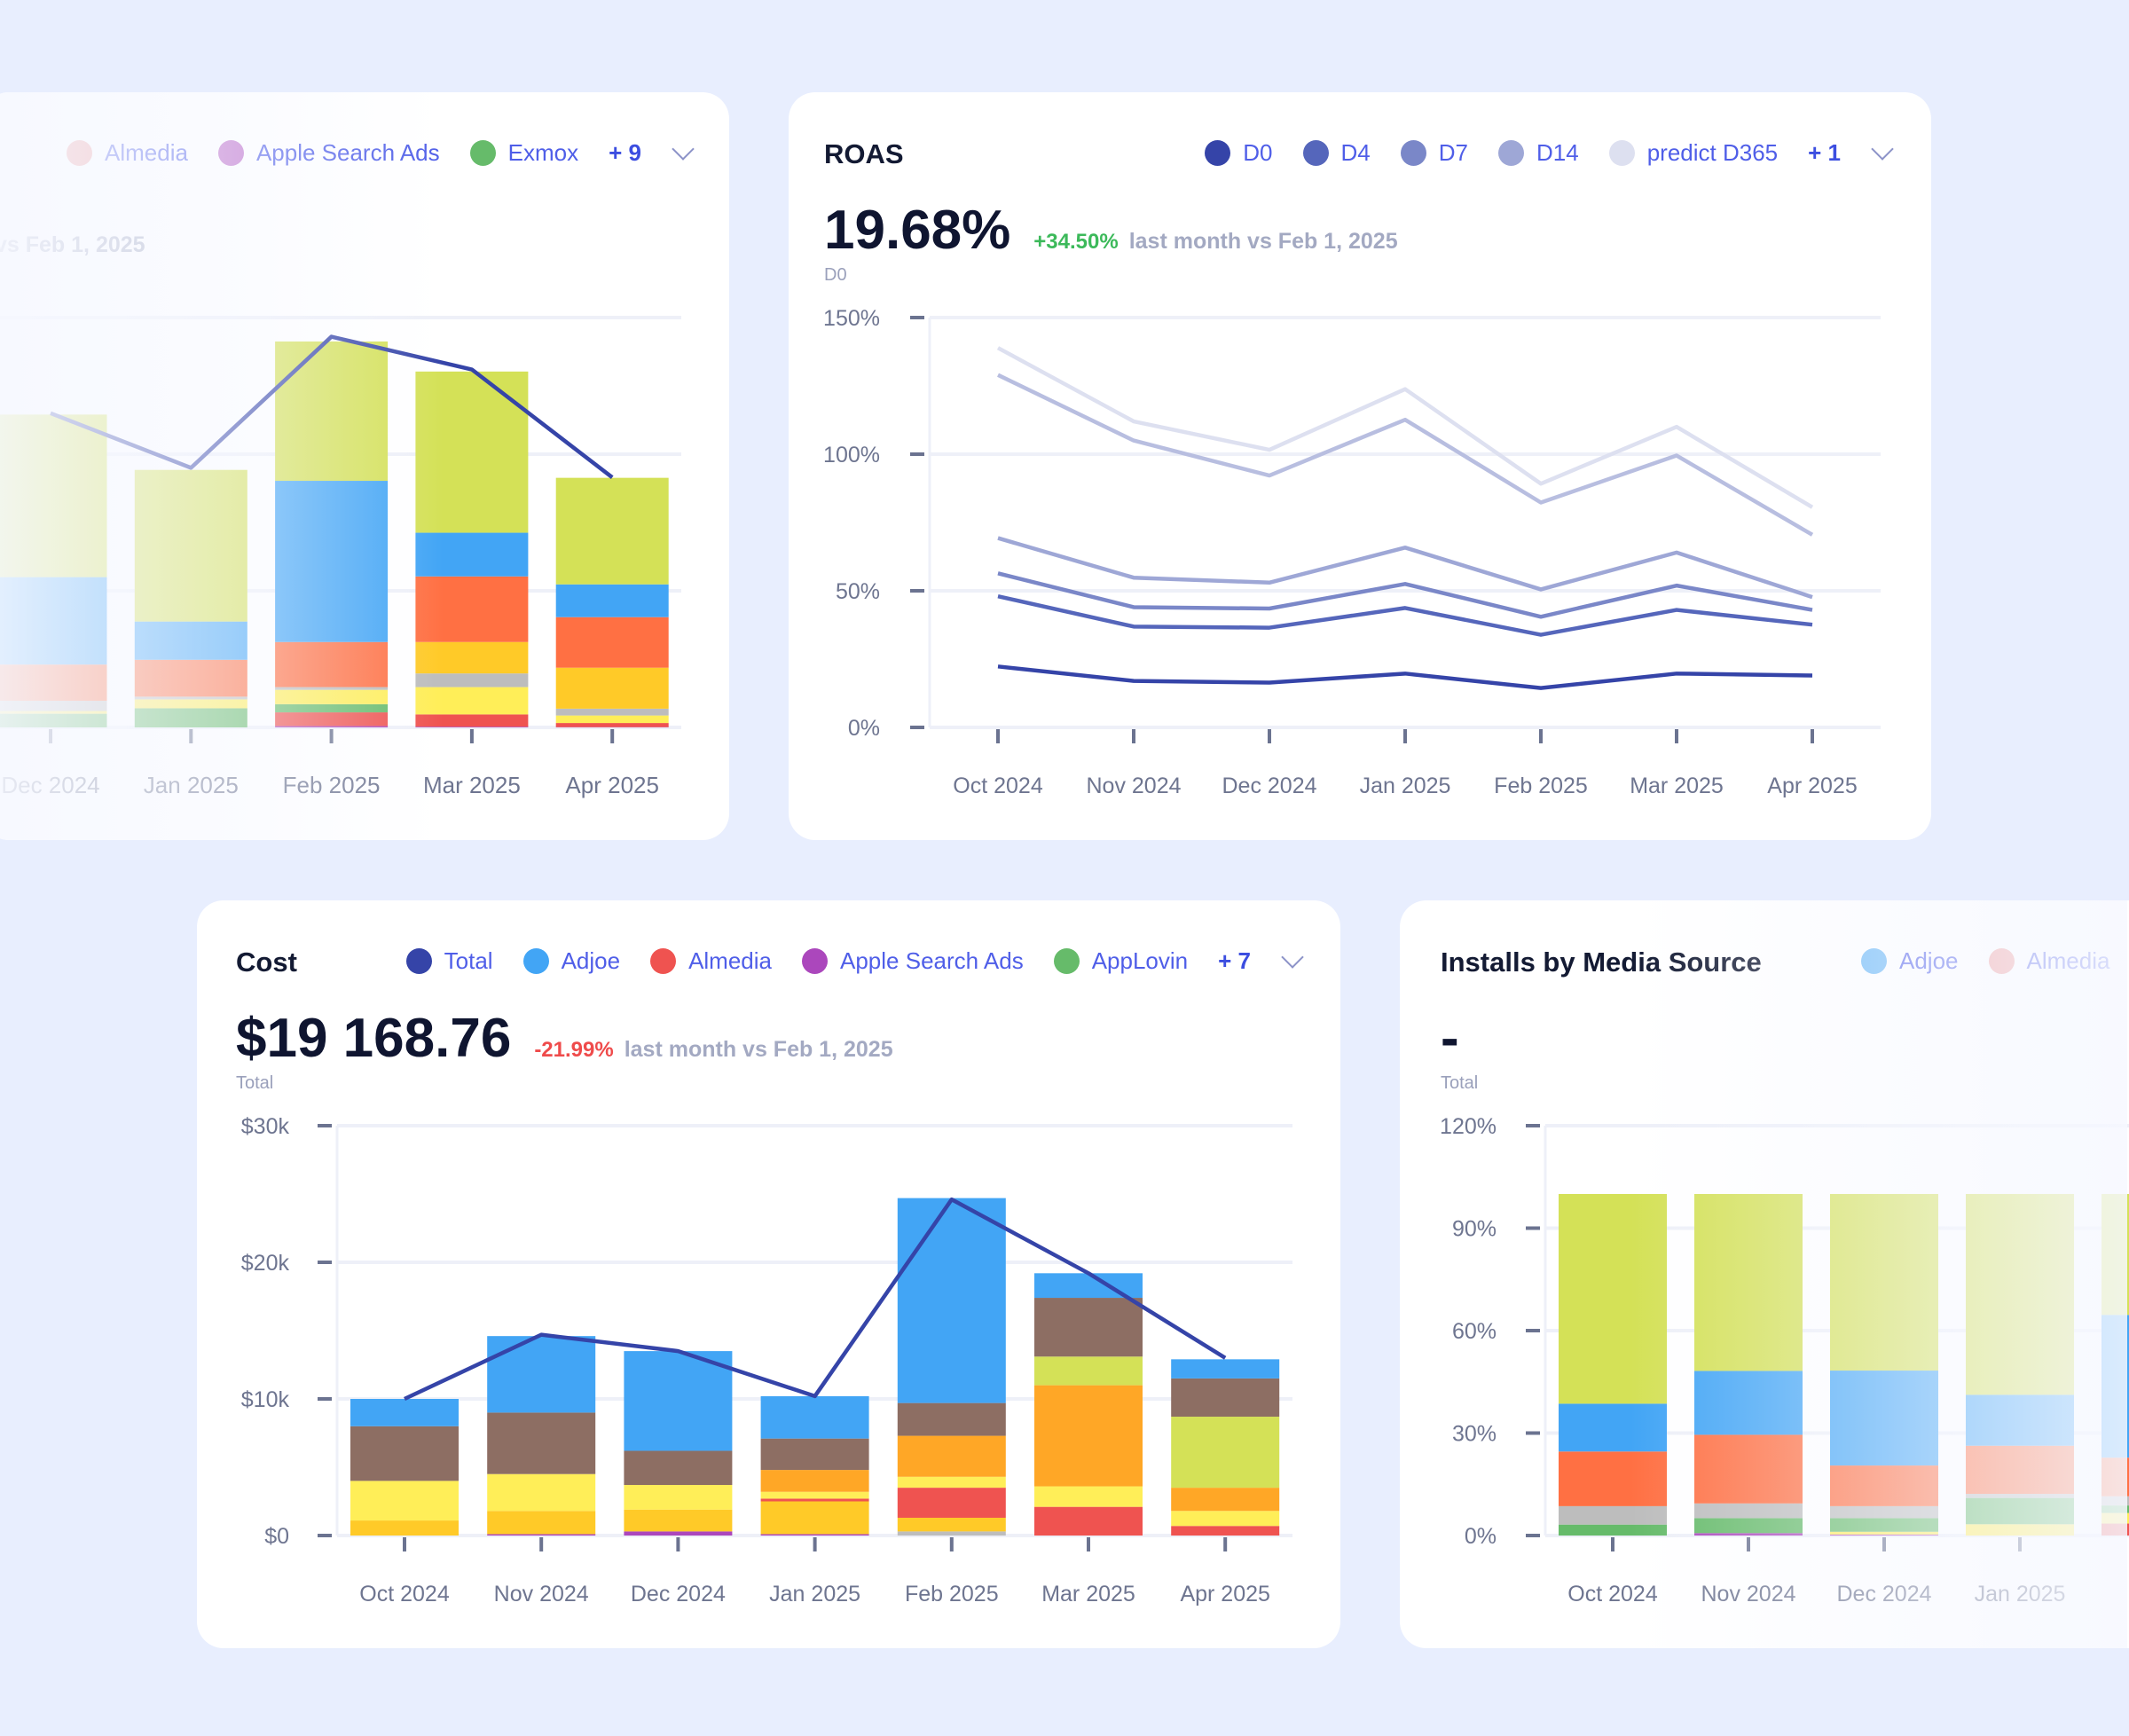  I want to click on legend-item-d14: D14, so click(1539, 153).